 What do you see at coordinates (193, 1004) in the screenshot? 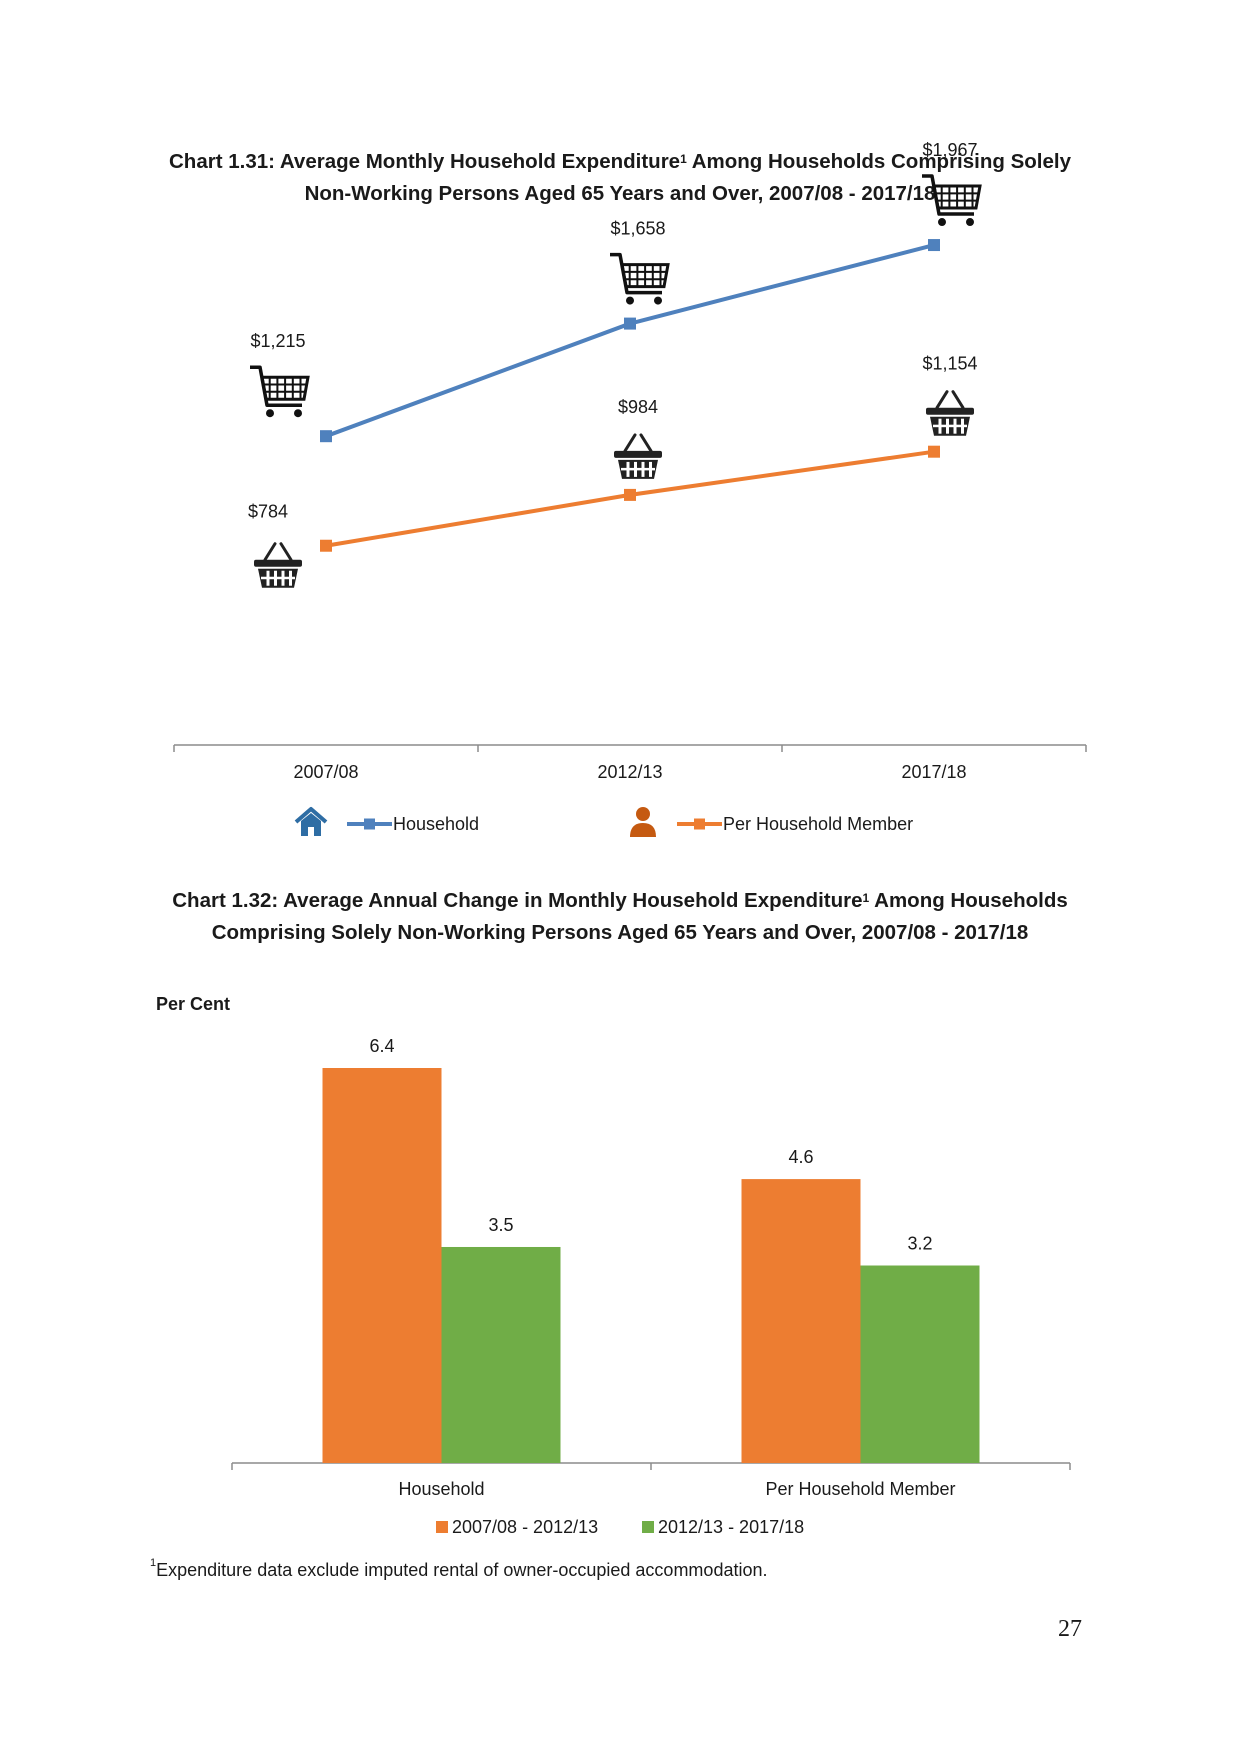
I see `y-axis-label: Per Cent` at bounding box center [193, 1004].